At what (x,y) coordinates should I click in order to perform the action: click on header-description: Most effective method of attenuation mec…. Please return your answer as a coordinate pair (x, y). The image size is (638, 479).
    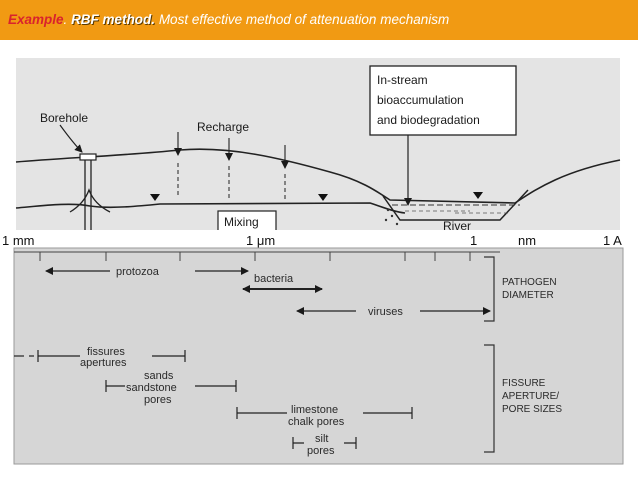
    Looking at the image, I should click on (302, 19).